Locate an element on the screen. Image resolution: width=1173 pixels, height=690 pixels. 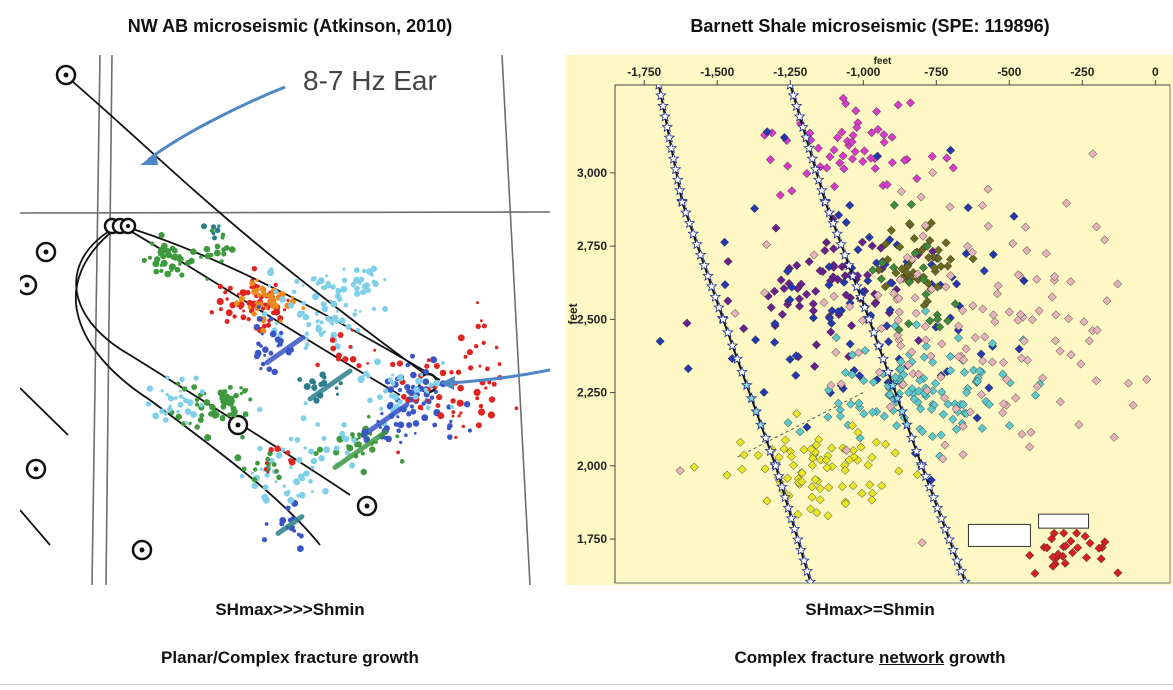
left-event-streak is located at coordinates (290, 525).